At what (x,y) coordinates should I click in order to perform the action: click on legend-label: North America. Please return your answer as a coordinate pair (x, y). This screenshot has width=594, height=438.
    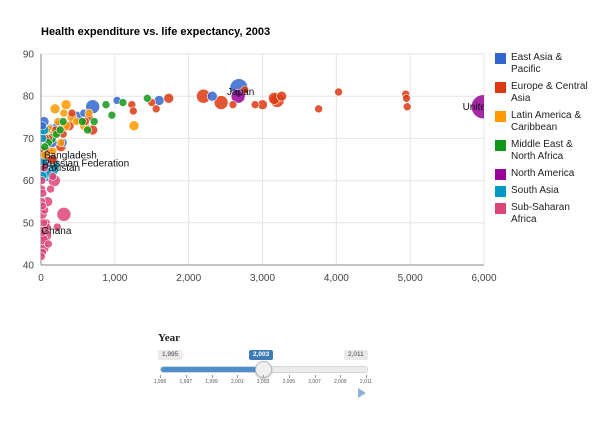
    Looking at the image, I should click on (543, 173).